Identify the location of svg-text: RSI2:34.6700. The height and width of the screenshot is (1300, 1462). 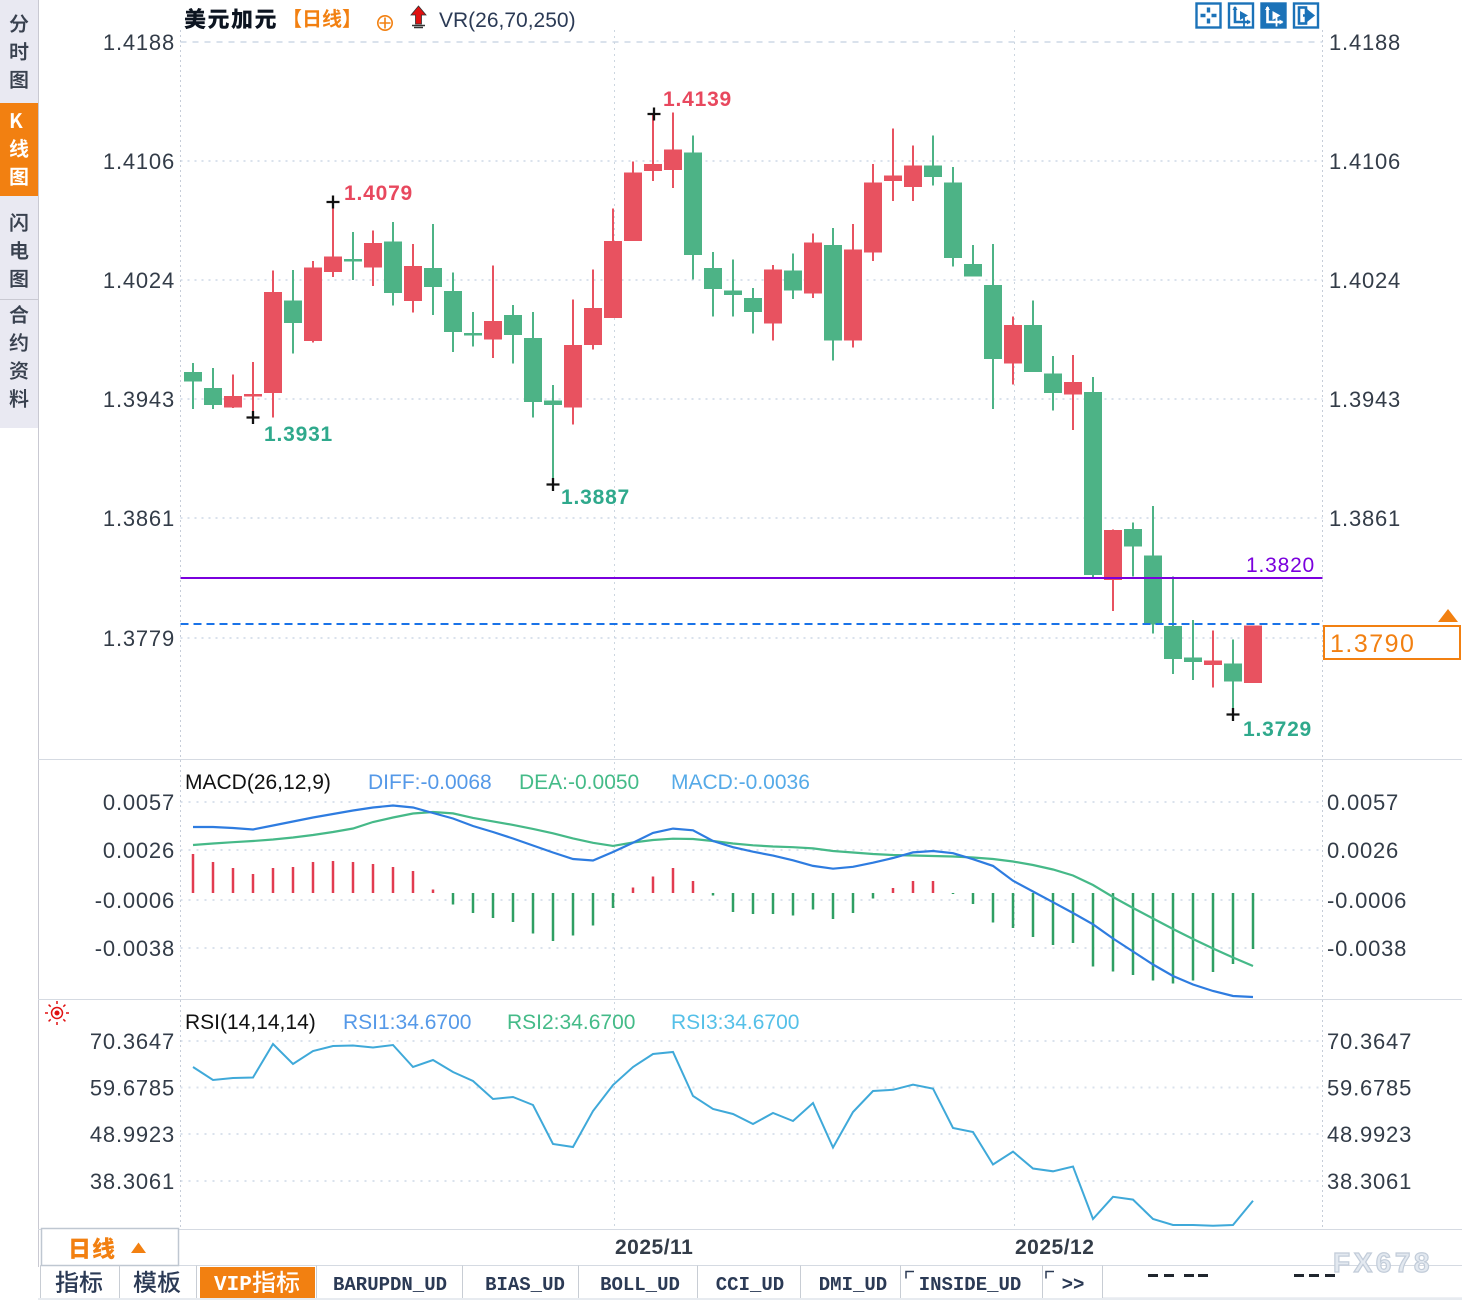
(571, 1022).